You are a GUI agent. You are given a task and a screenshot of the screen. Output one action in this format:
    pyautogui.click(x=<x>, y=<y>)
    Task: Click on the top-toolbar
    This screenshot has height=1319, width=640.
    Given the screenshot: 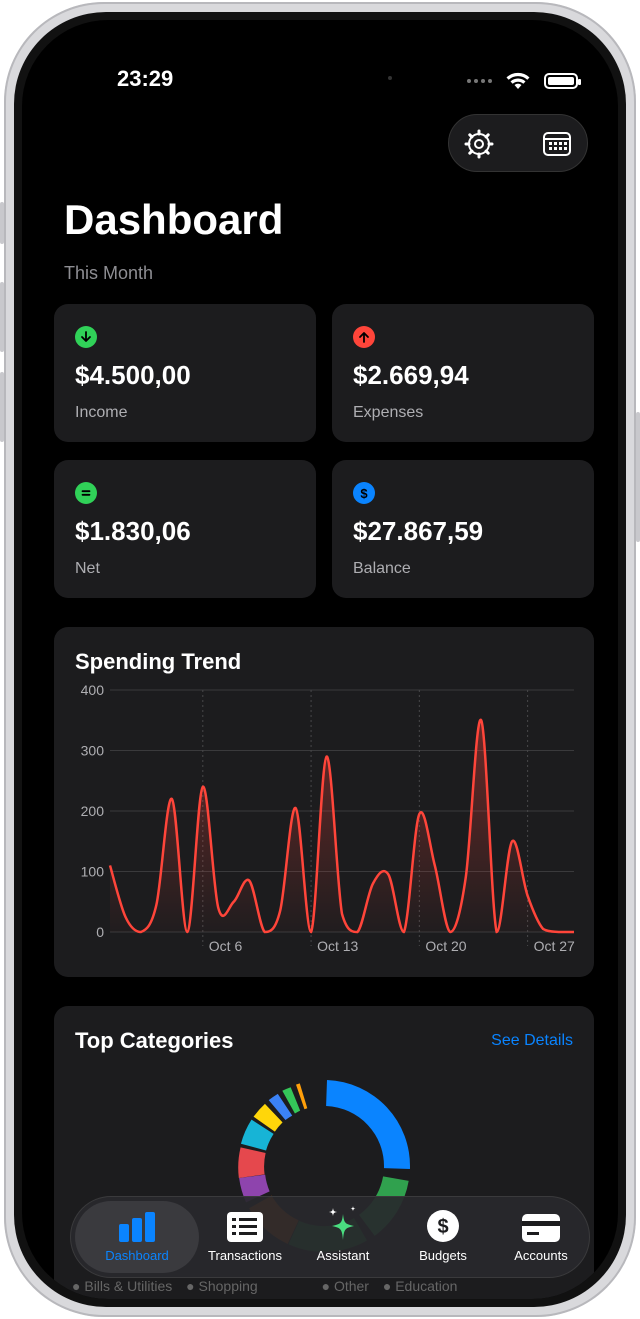 What is the action you would take?
    pyautogui.click(x=518, y=143)
    